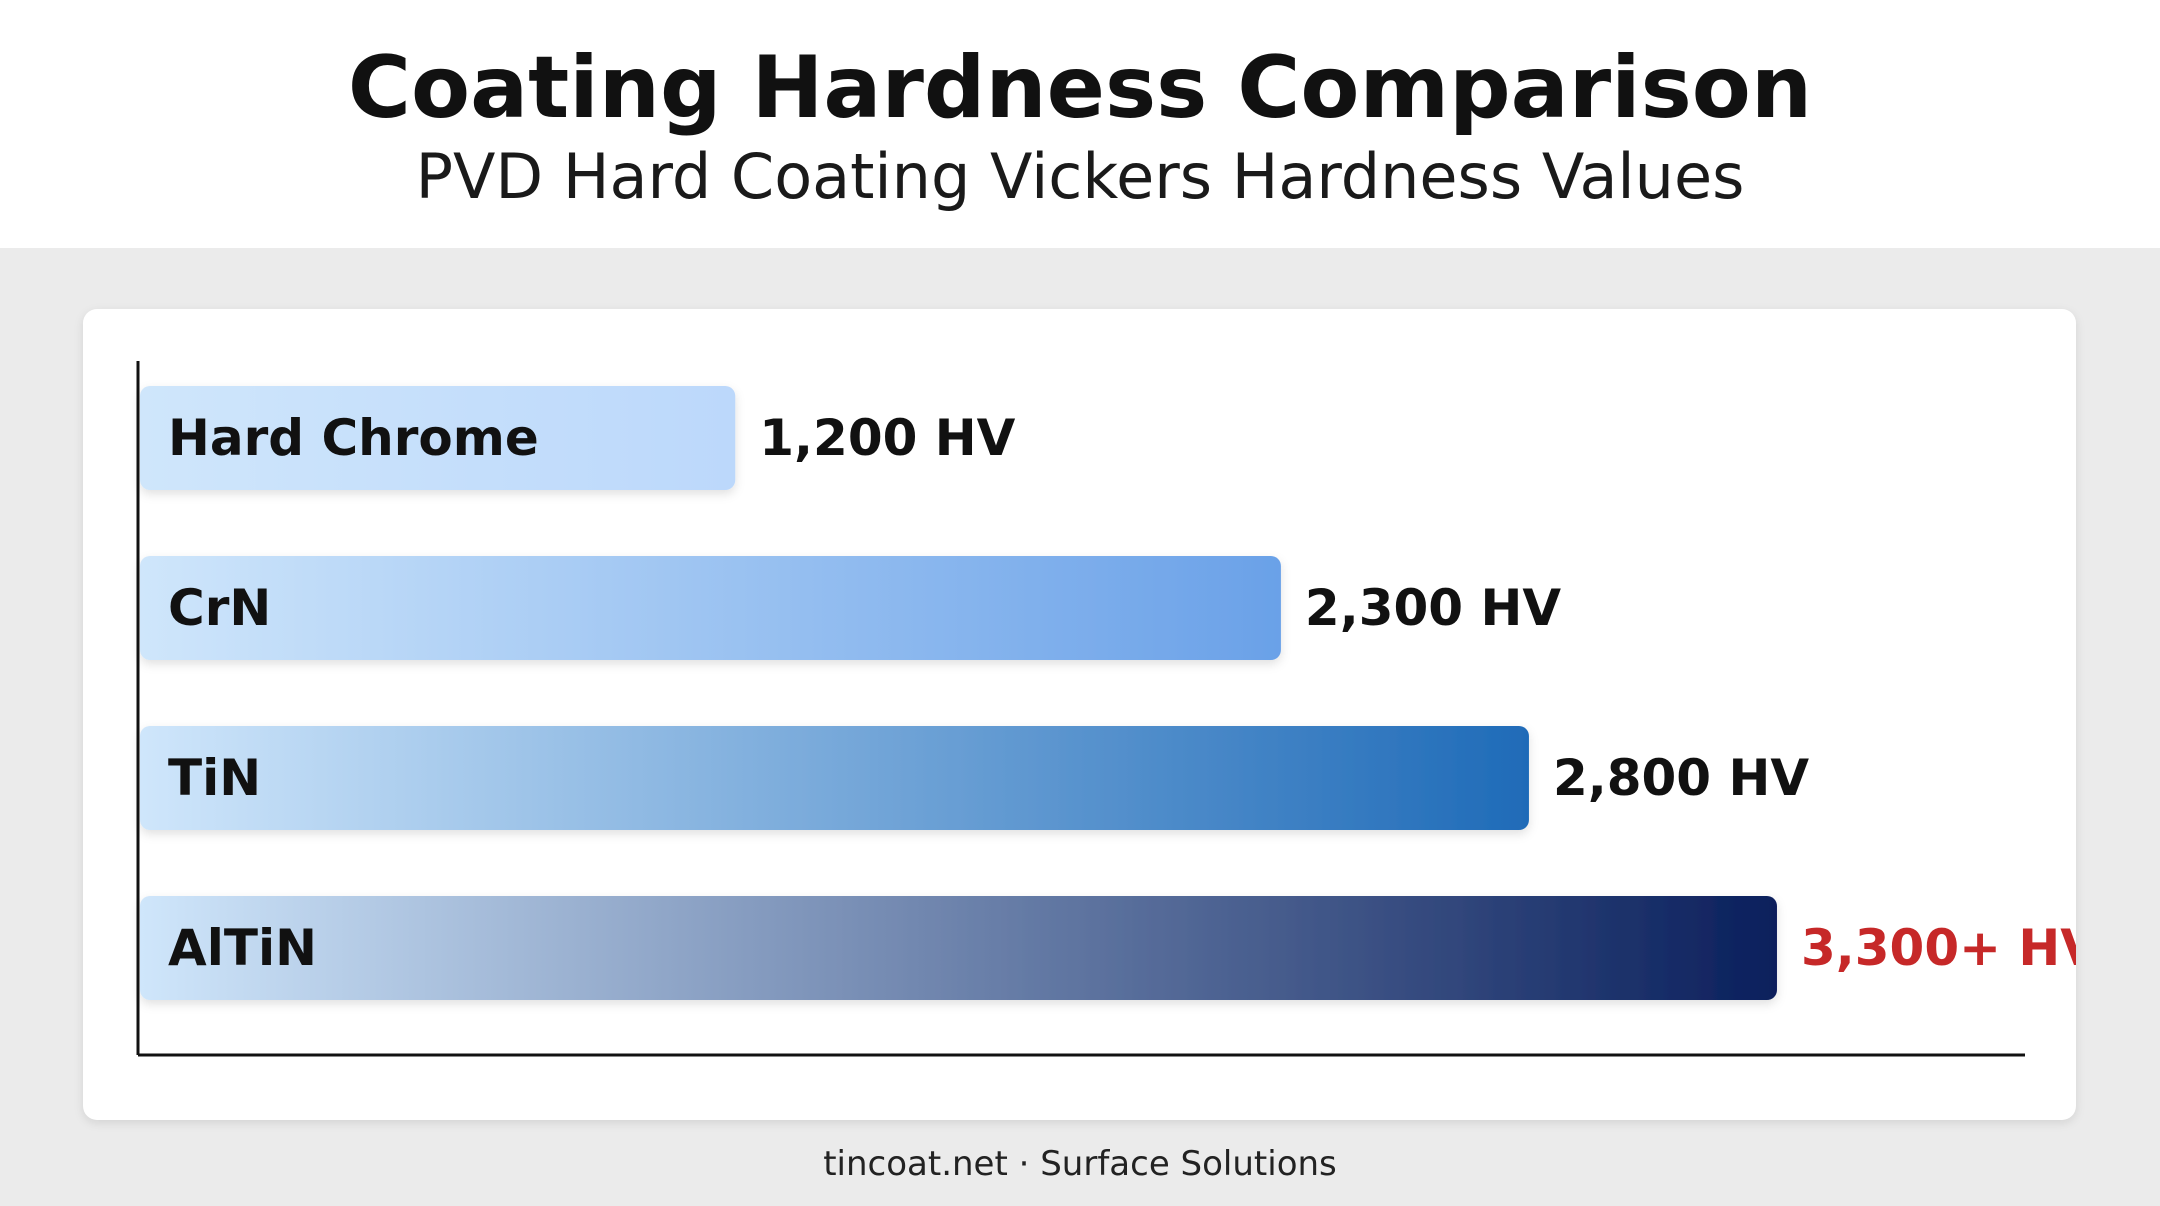  I want to click on value-label: 2,800 HV, so click(1681, 778).